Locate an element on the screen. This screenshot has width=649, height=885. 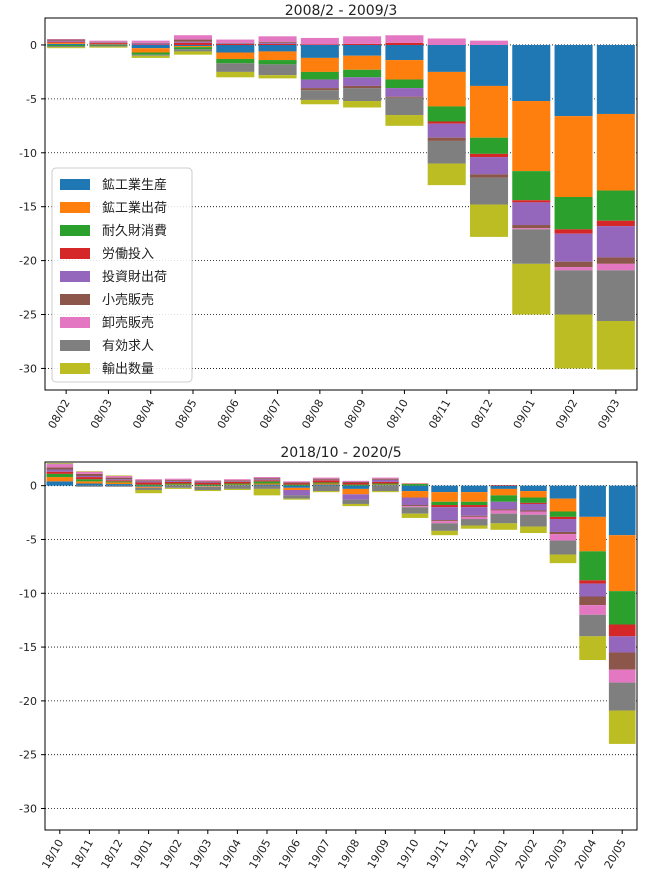
x-tick-label: 18/10 is located at coordinates (52, 854).